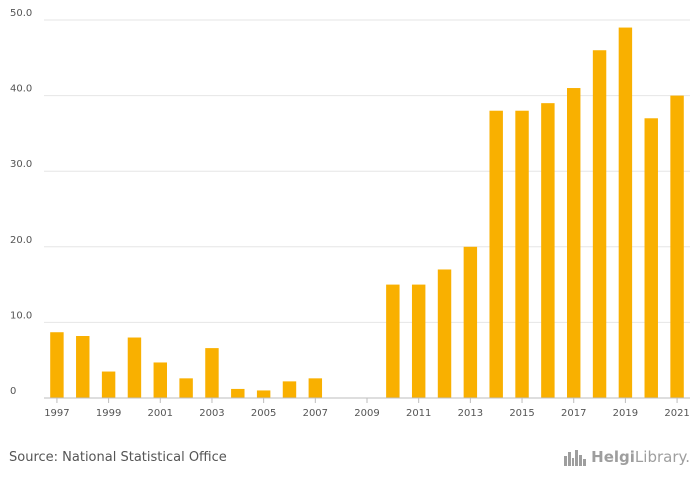 This screenshot has height=483, width=700. I want to click on x-tick-label: 2001, so click(160, 413).